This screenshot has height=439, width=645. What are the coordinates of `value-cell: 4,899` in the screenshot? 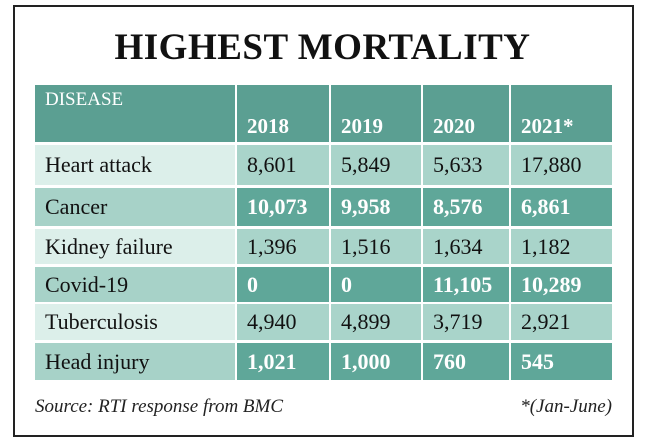 It's located at (376, 322).